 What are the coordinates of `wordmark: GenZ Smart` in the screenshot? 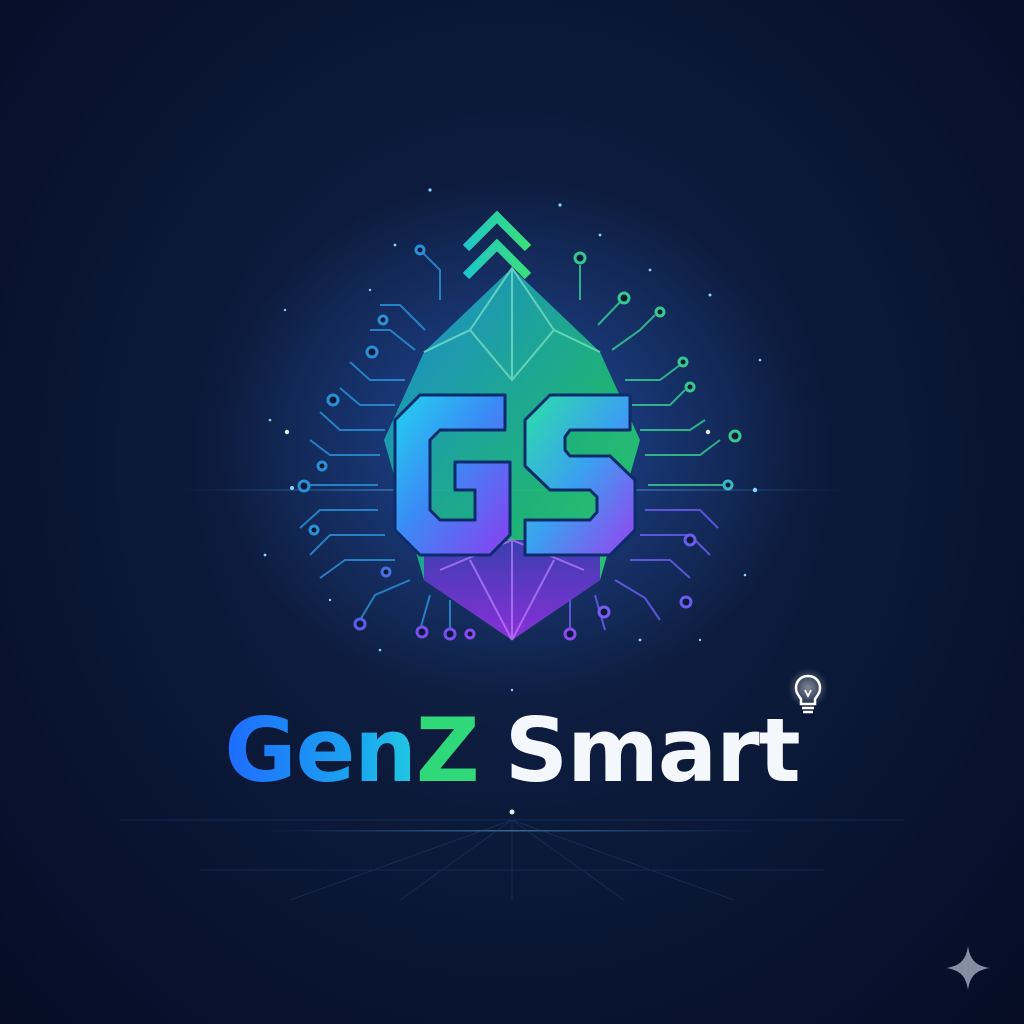 It's located at (512, 751).